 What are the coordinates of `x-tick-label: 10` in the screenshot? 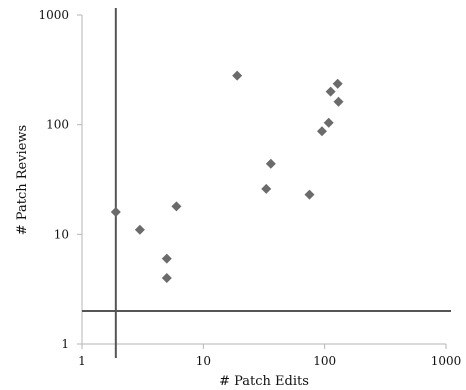 It's located at (203, 361).